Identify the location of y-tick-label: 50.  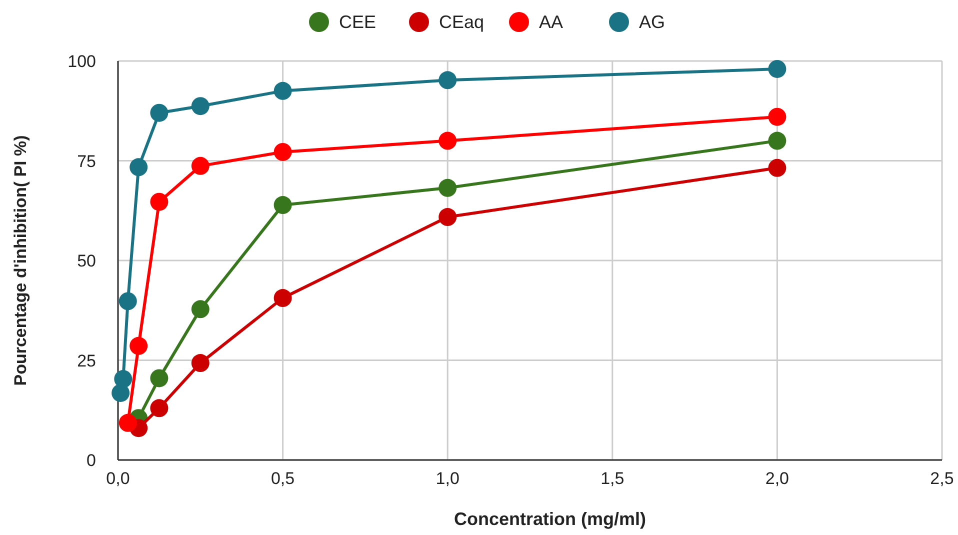
(86, 261).